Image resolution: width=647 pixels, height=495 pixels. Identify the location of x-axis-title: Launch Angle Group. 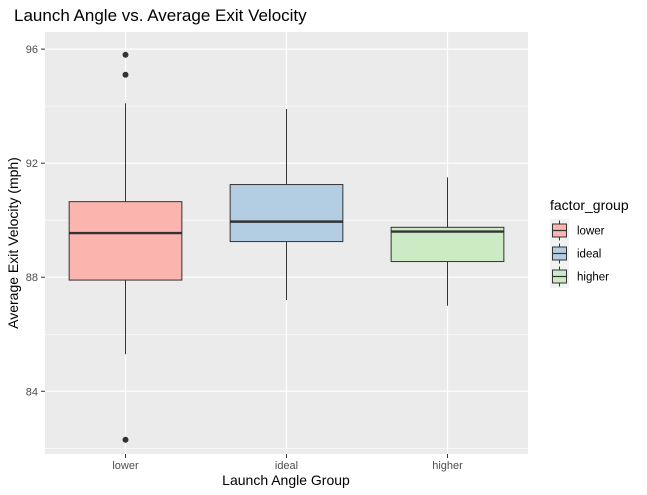
(286, 480).